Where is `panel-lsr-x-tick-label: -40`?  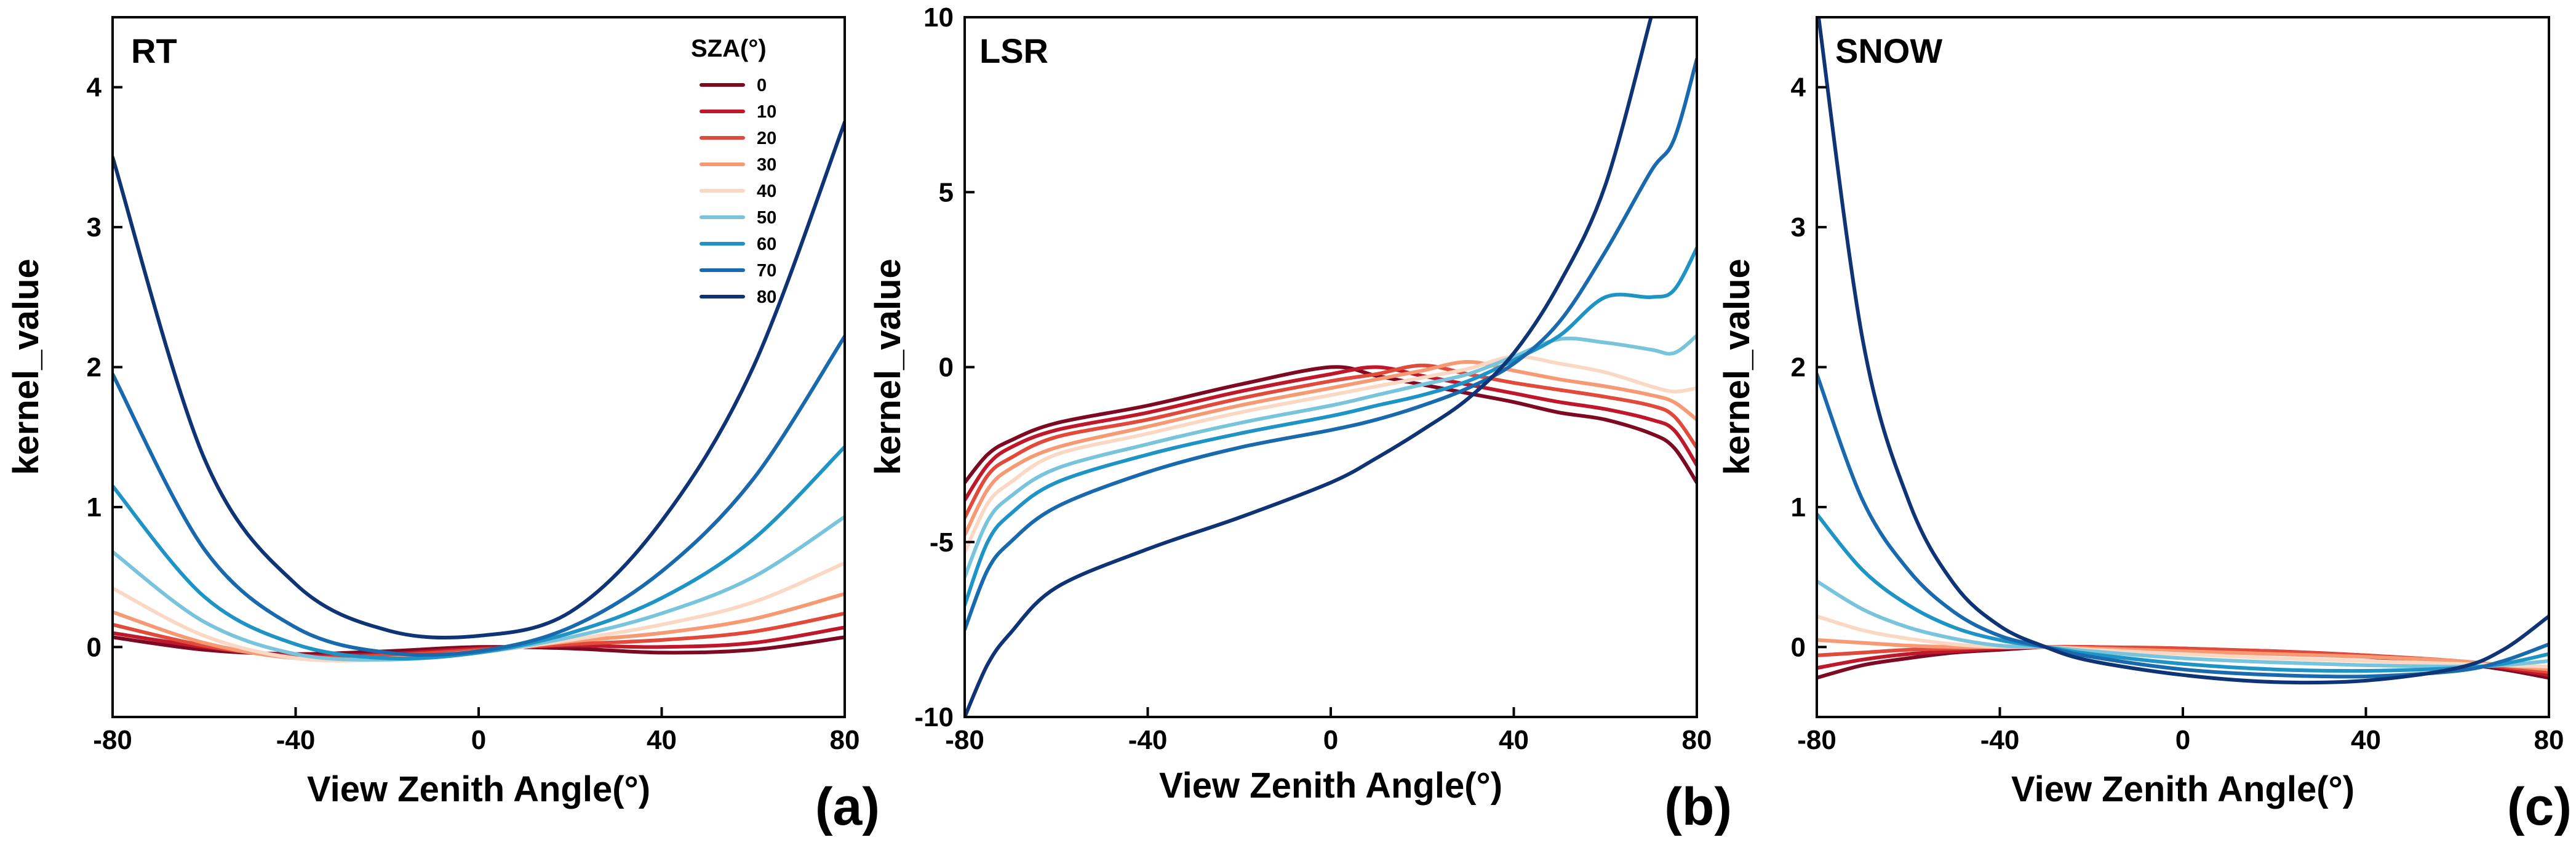 panel-lsr-x-tick-label: -40 is located at coordinates (1148, 740).